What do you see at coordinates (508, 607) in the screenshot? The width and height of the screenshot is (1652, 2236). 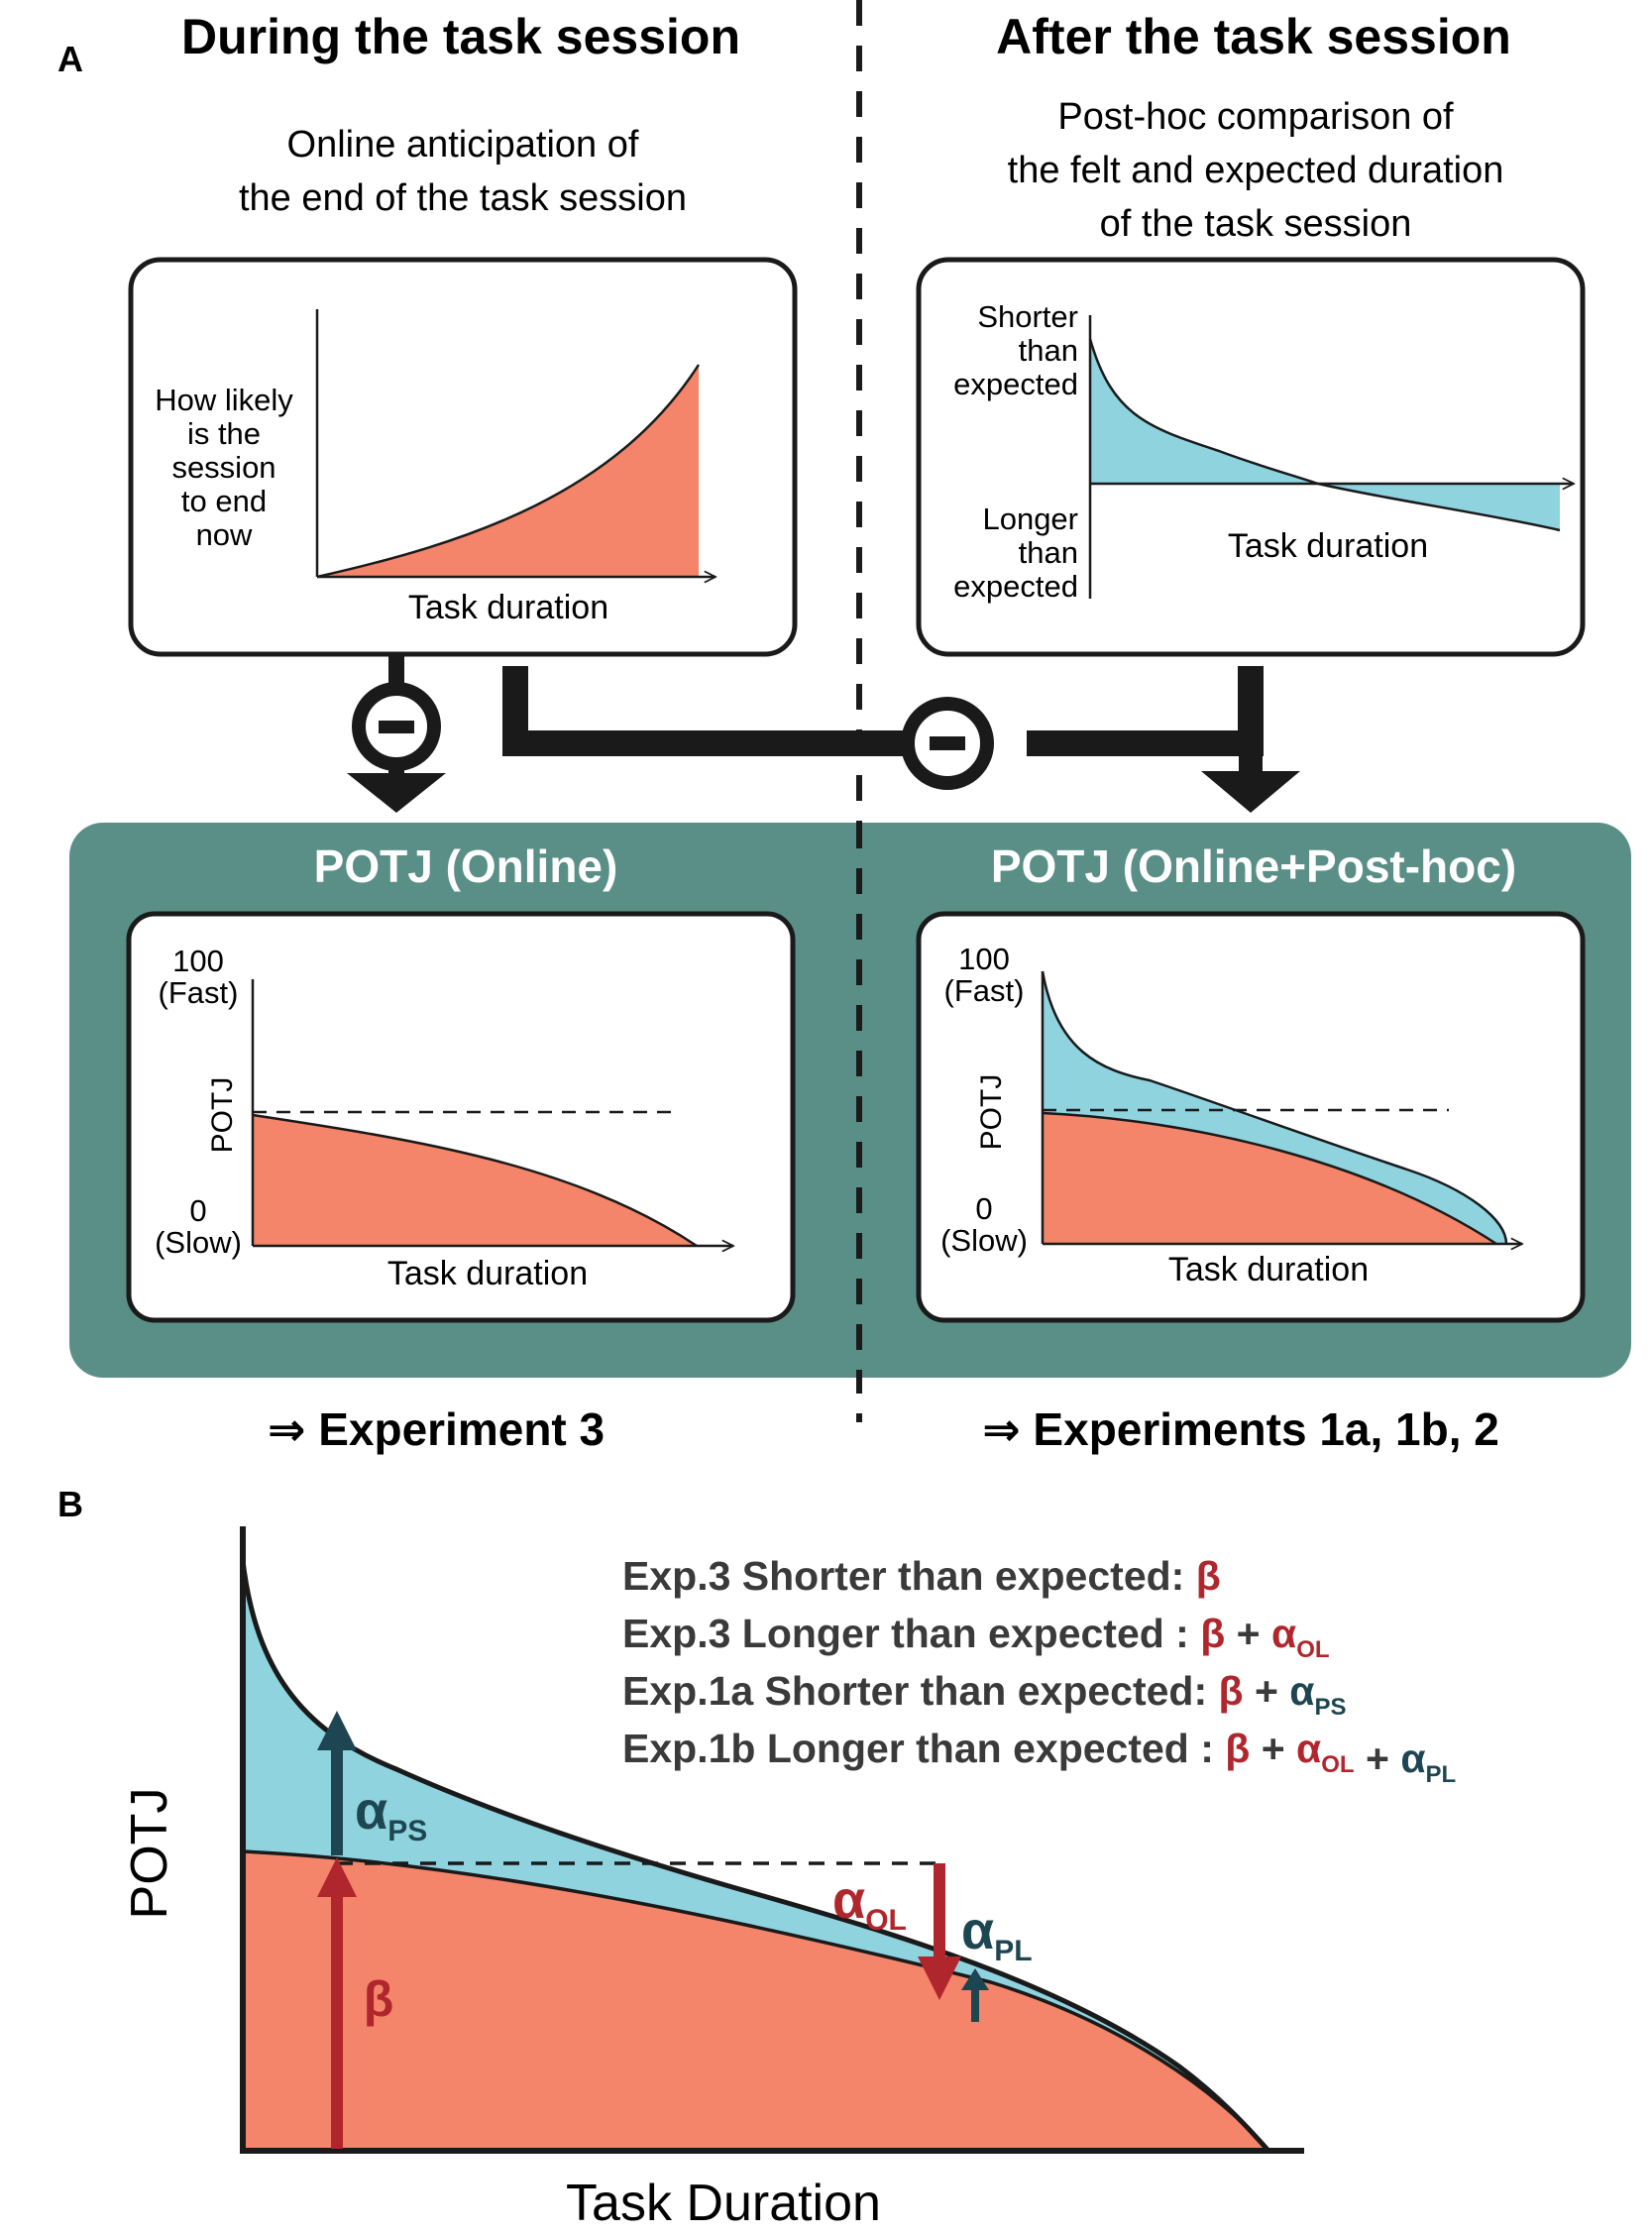 I see `hazard-x-label: Task duration` at bounding box center [508, 607].